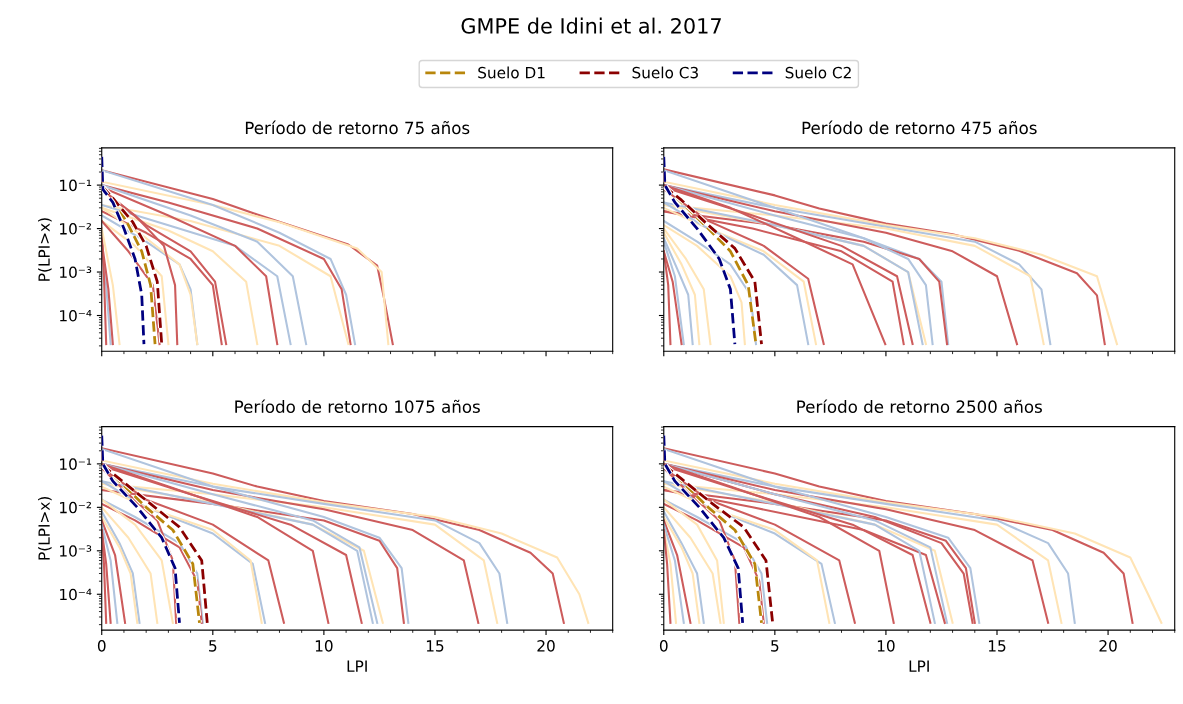 This screenshot has width=1183, height=704. Describe the element at coordinates (818, 72) in the screenshot. I see `legend-label: Suelo C2` at that location.